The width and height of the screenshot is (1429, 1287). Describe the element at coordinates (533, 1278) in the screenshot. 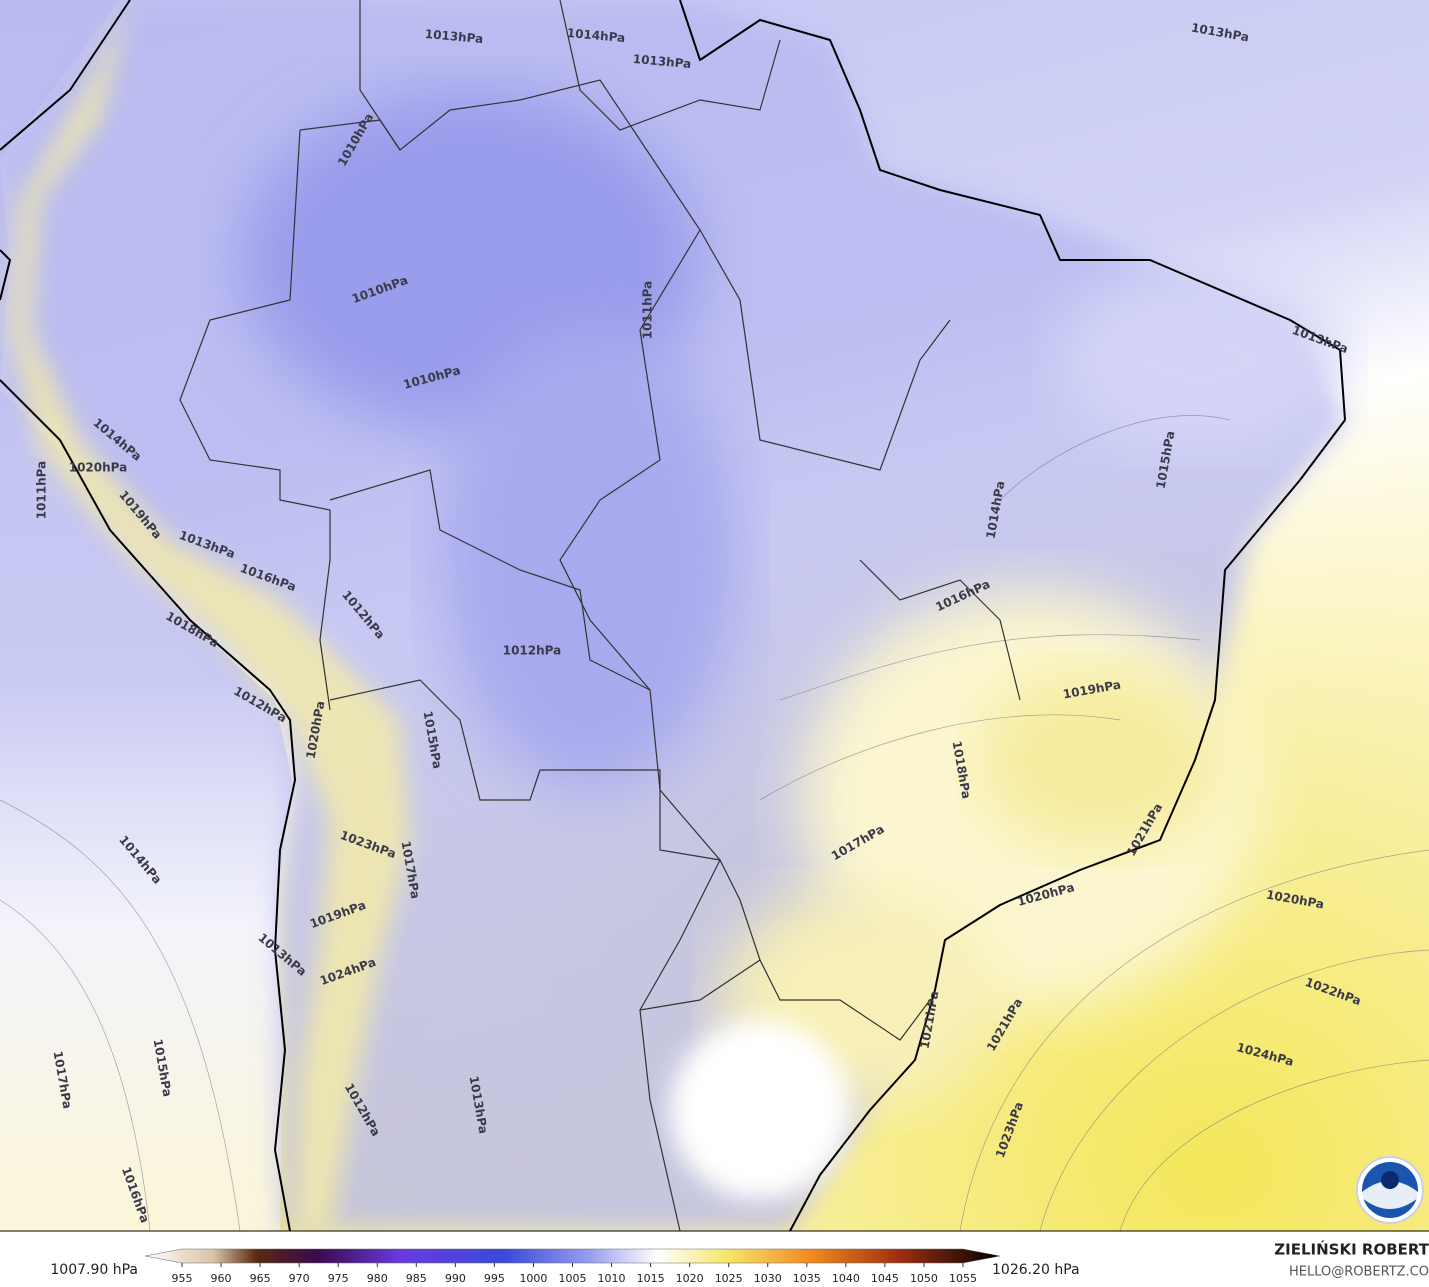

I see `colorbar-tick-label: 1000` at that location.